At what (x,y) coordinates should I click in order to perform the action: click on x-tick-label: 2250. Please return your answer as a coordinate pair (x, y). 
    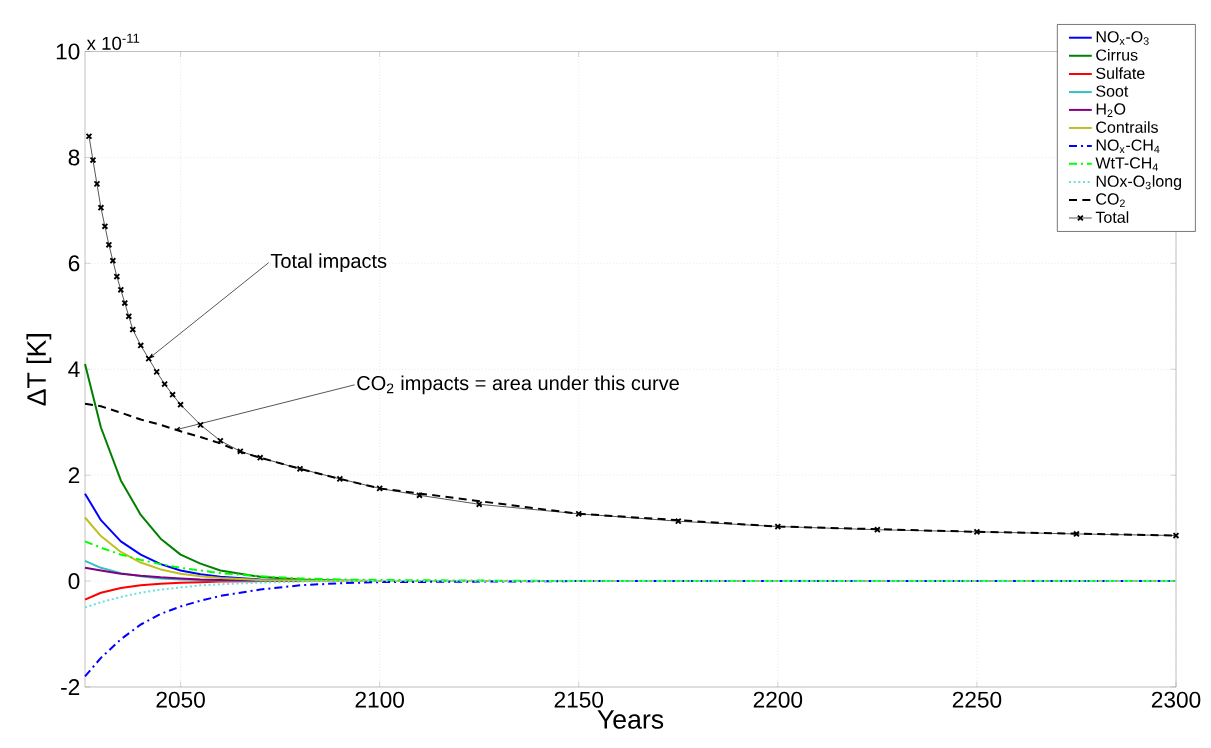
    Looking at the image, I should click on (977, 699).